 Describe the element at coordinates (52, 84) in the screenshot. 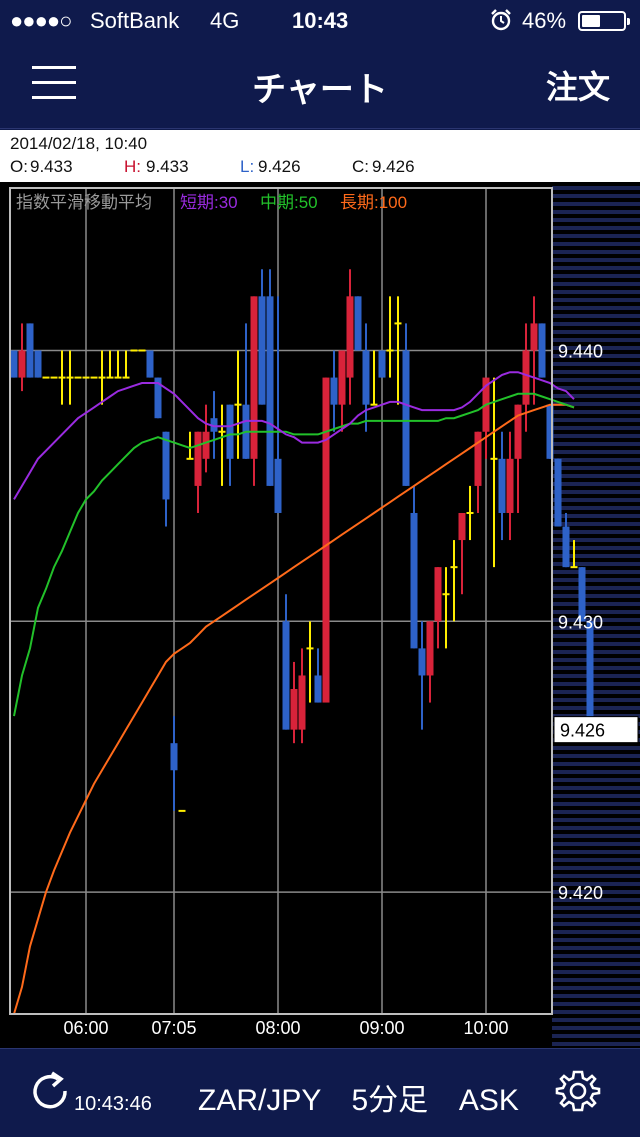

I see `menu-button` at that location.